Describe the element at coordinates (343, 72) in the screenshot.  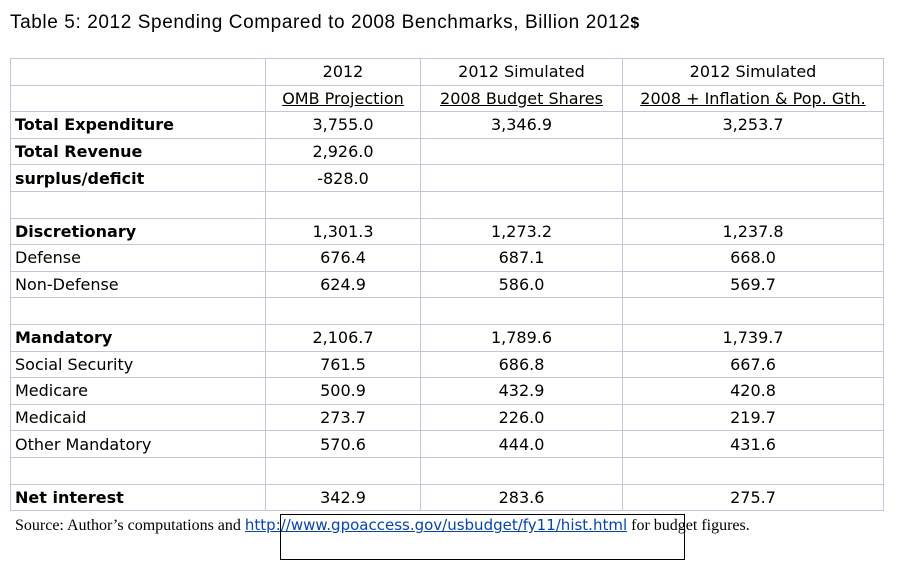
I see `header-col1-line1: 2012` at that location.